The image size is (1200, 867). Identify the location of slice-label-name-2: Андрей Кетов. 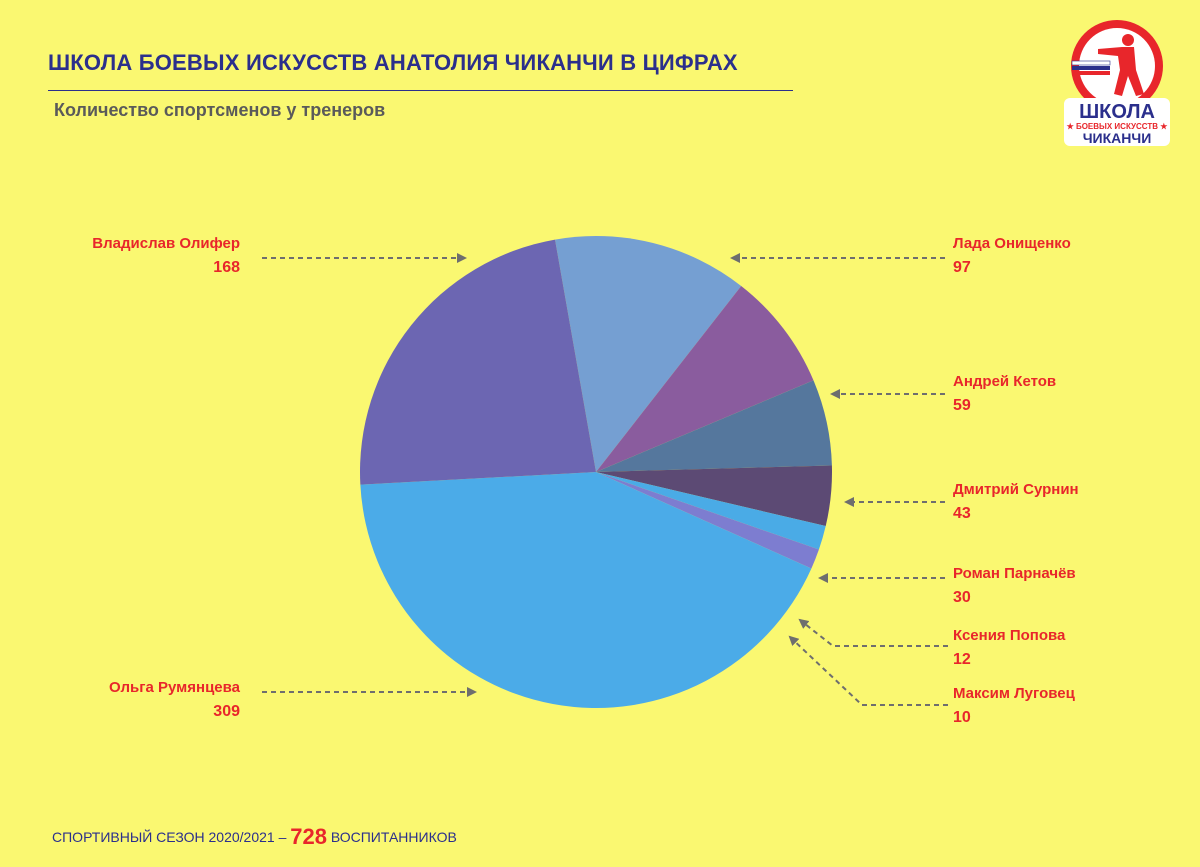
(1004, 381).